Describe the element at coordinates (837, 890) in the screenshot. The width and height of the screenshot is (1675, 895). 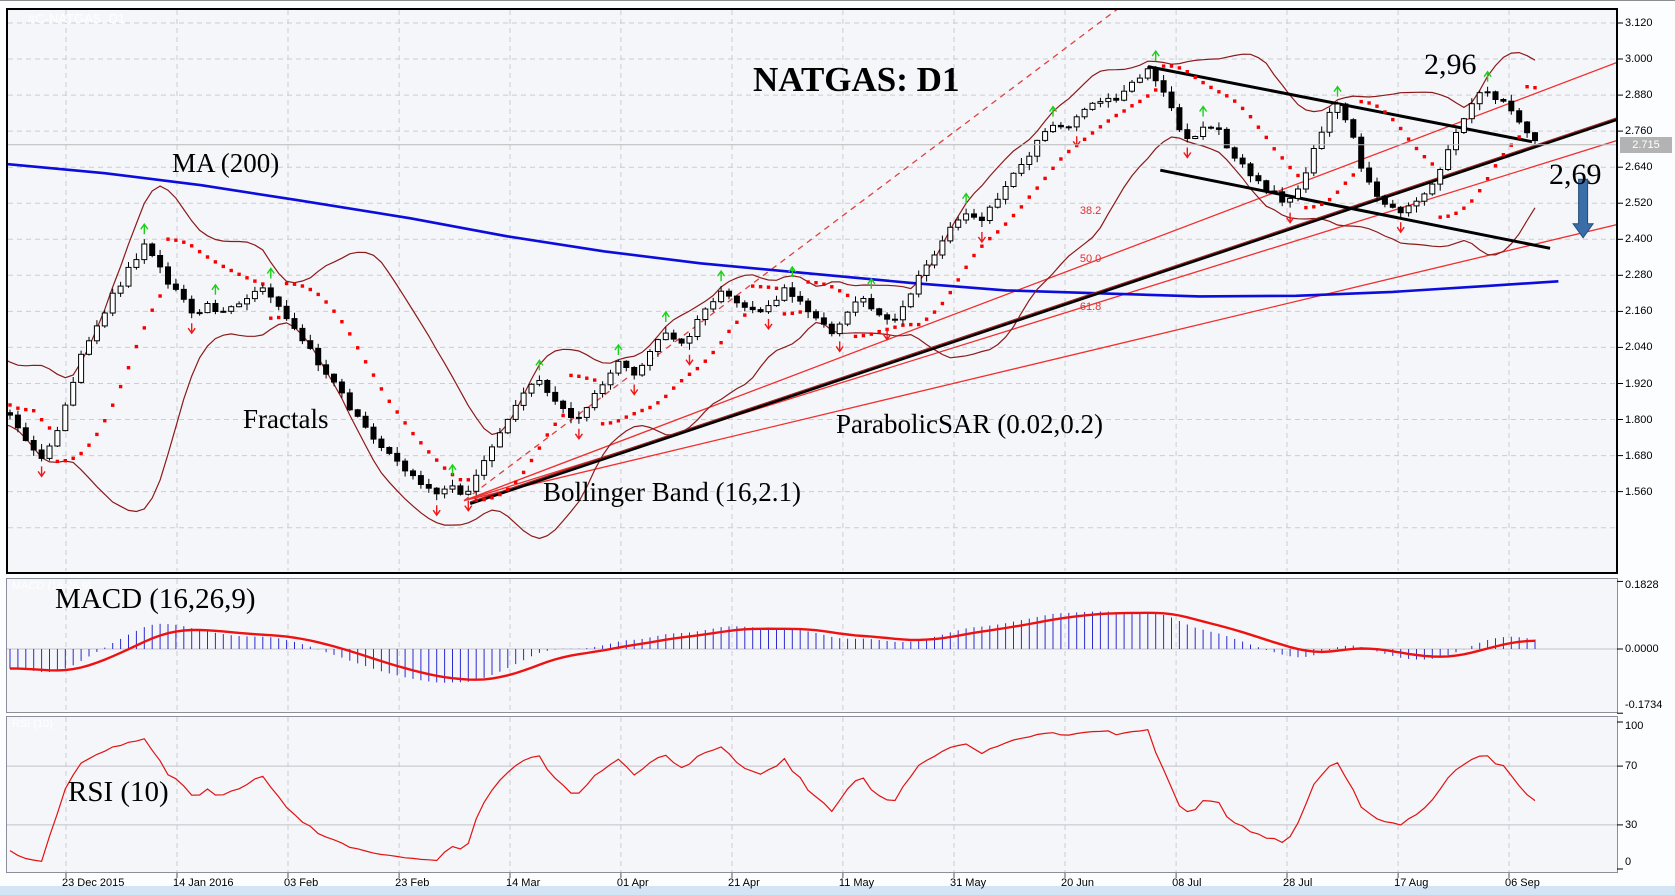
I see `window-bottom-strip` at that location.